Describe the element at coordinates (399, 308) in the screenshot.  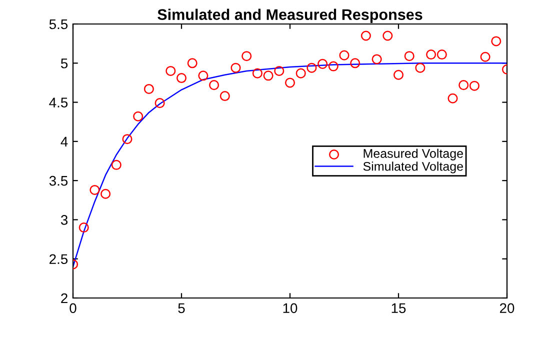
I see `x-tick-label: 15` at that location.